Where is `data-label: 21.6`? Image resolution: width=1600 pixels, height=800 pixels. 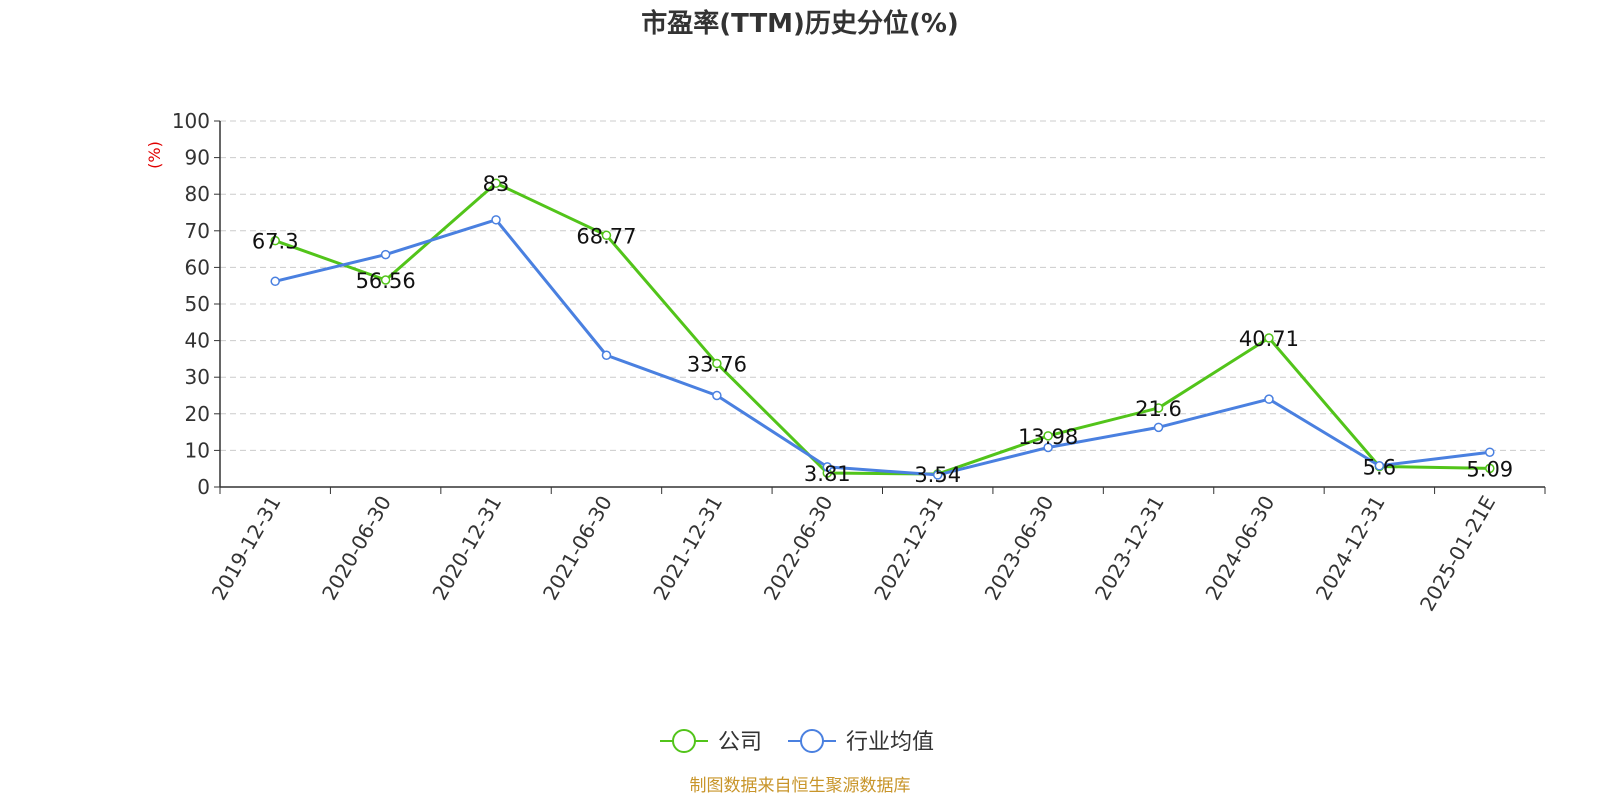 data-label: 21.6 is located at coordinates (1158, 409).